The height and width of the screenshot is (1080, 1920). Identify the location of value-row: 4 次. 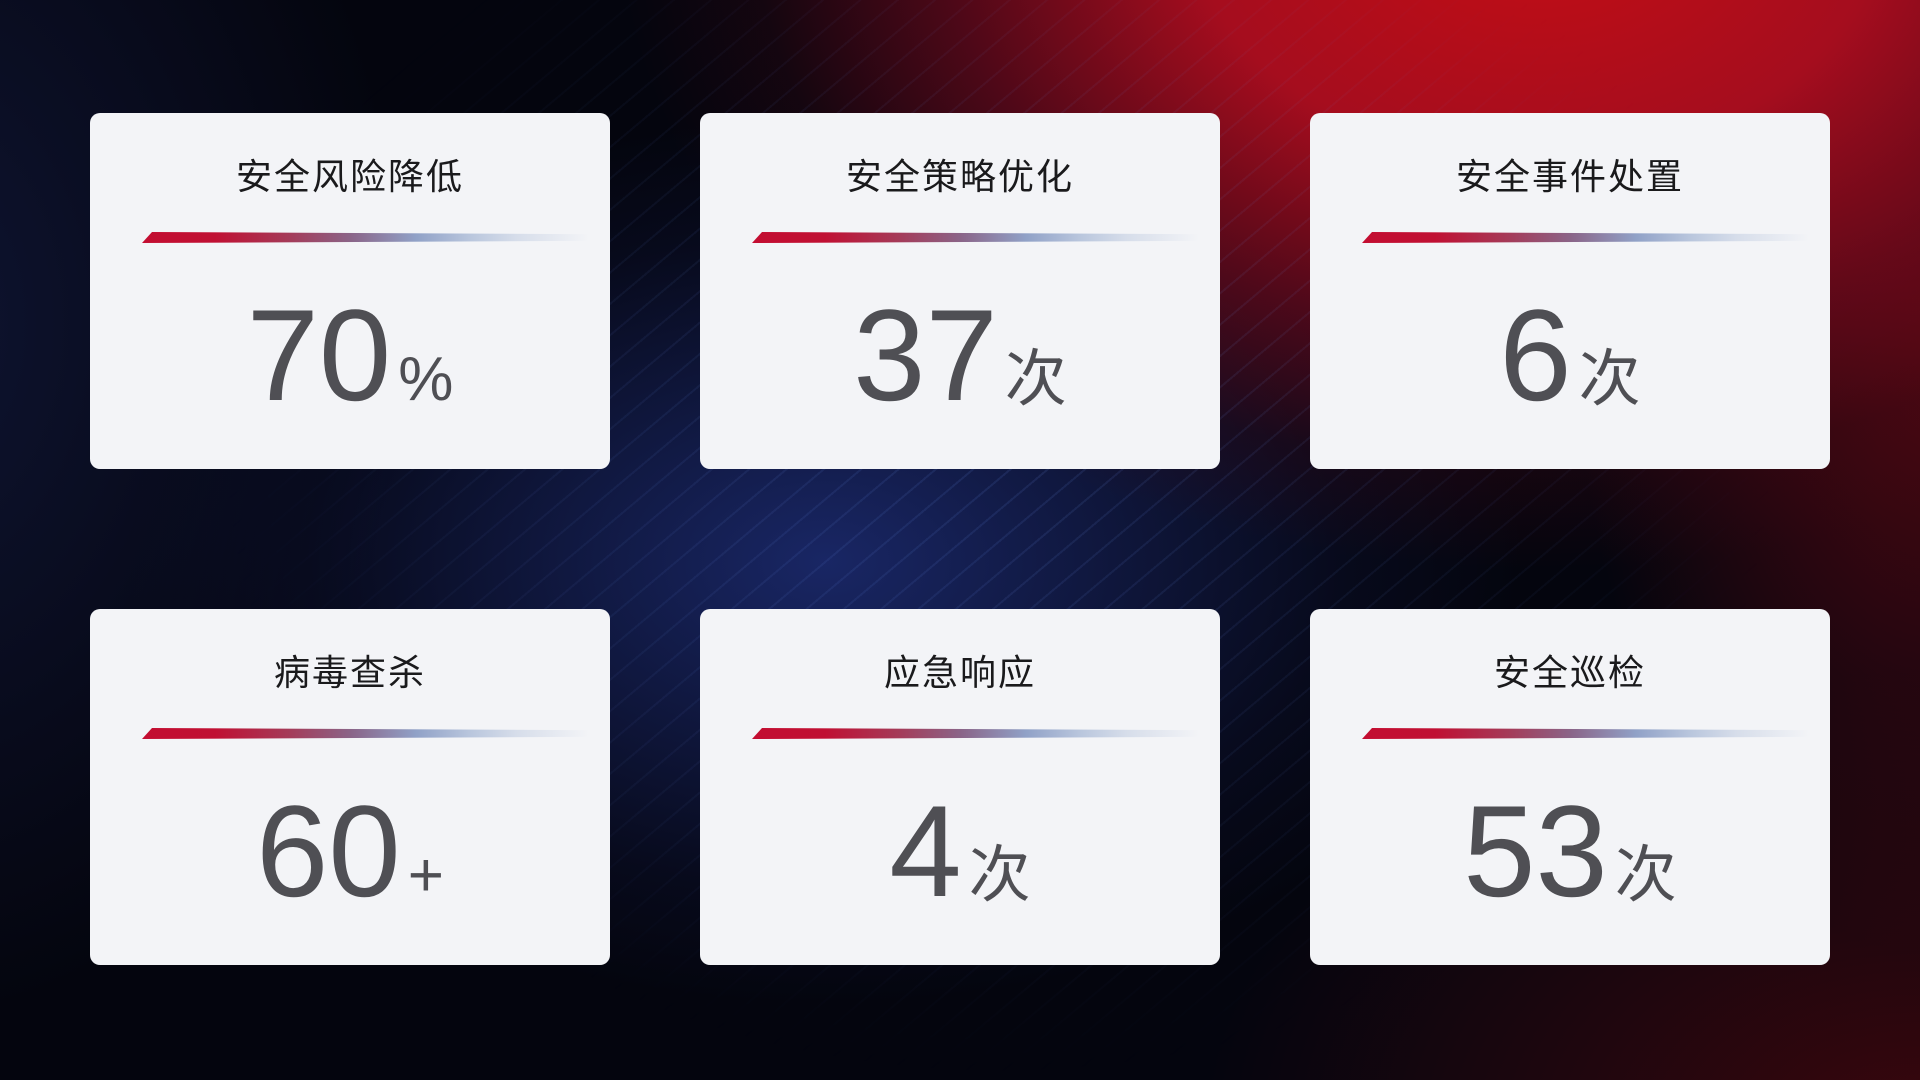
(959, 851).